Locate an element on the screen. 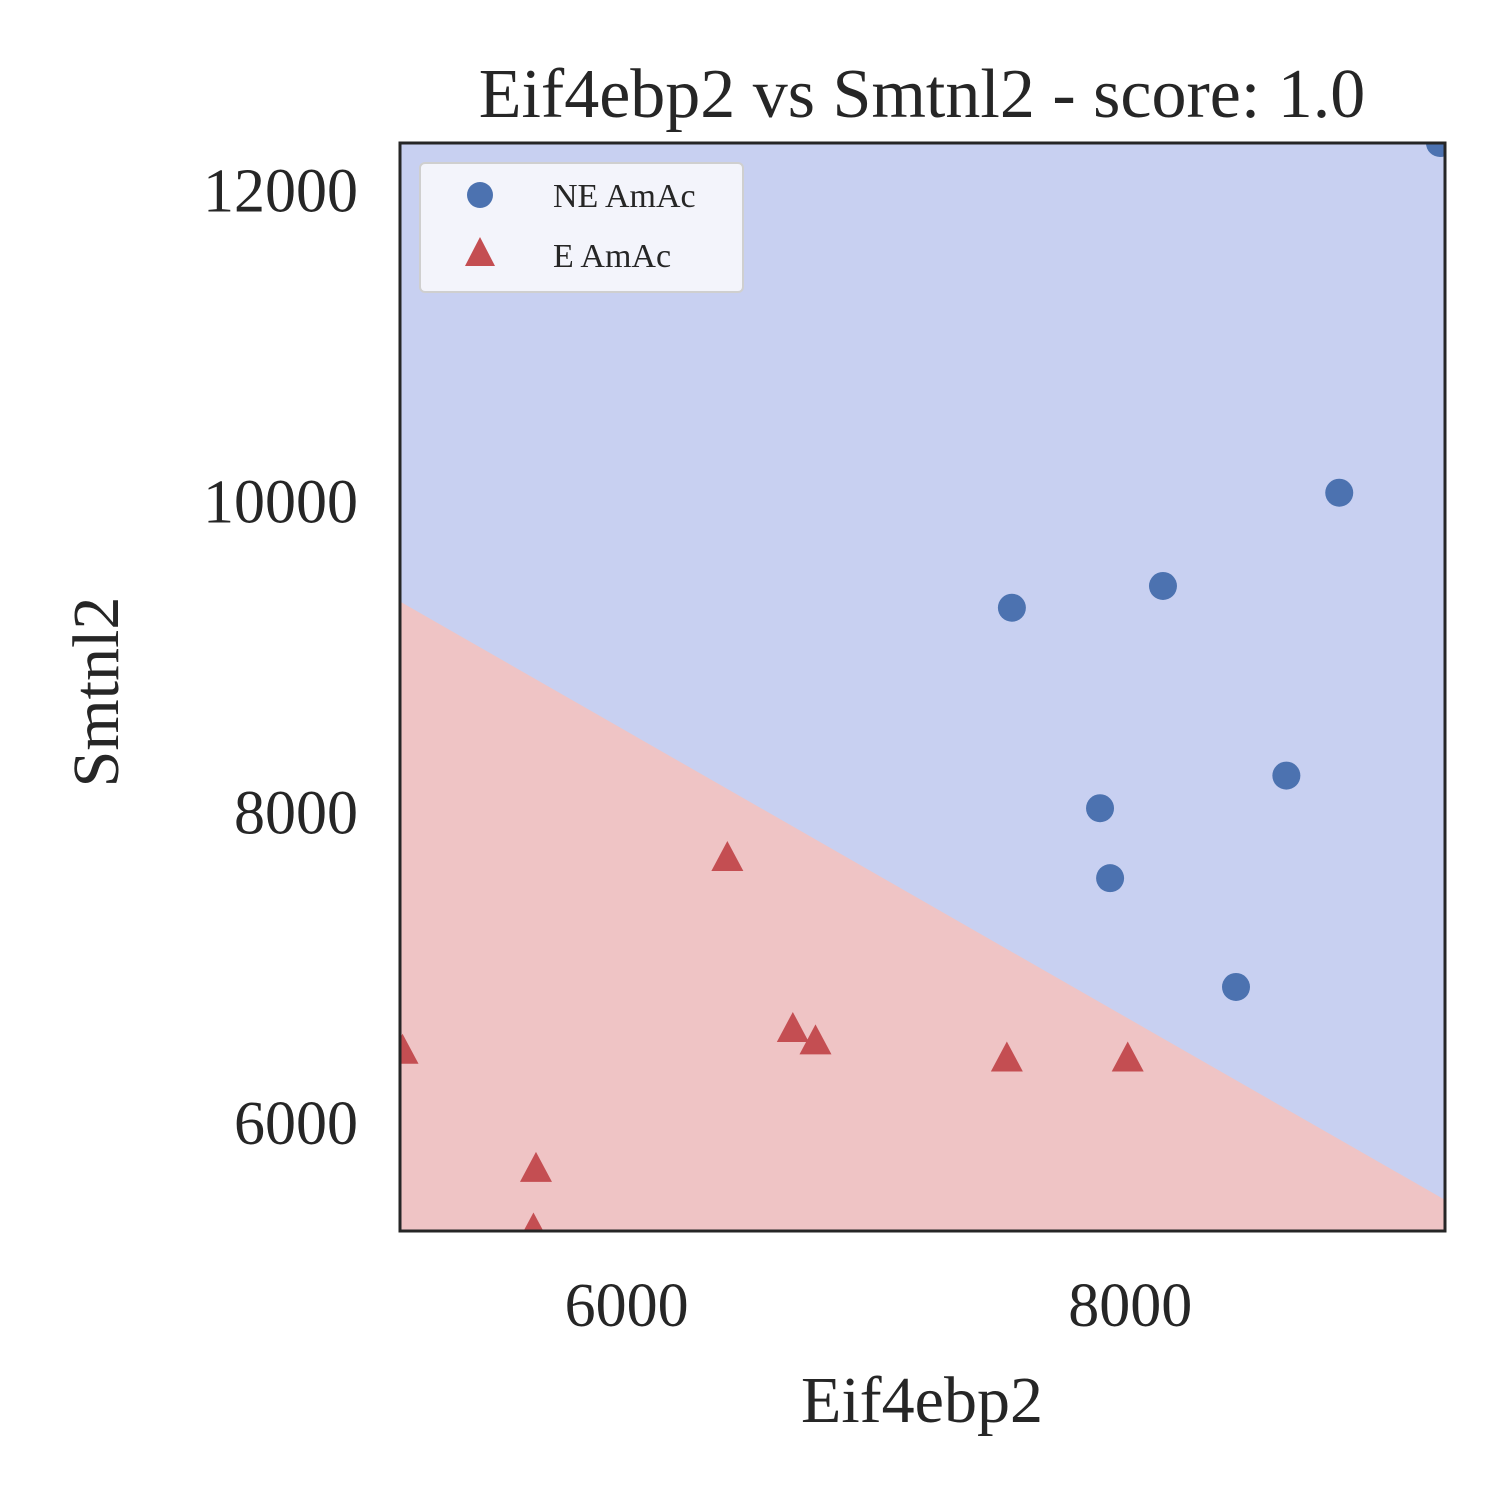  chart-title: Eif4ebp2 vs Smtnl2 - score: 1.0 is located at coordinates (922, 94).